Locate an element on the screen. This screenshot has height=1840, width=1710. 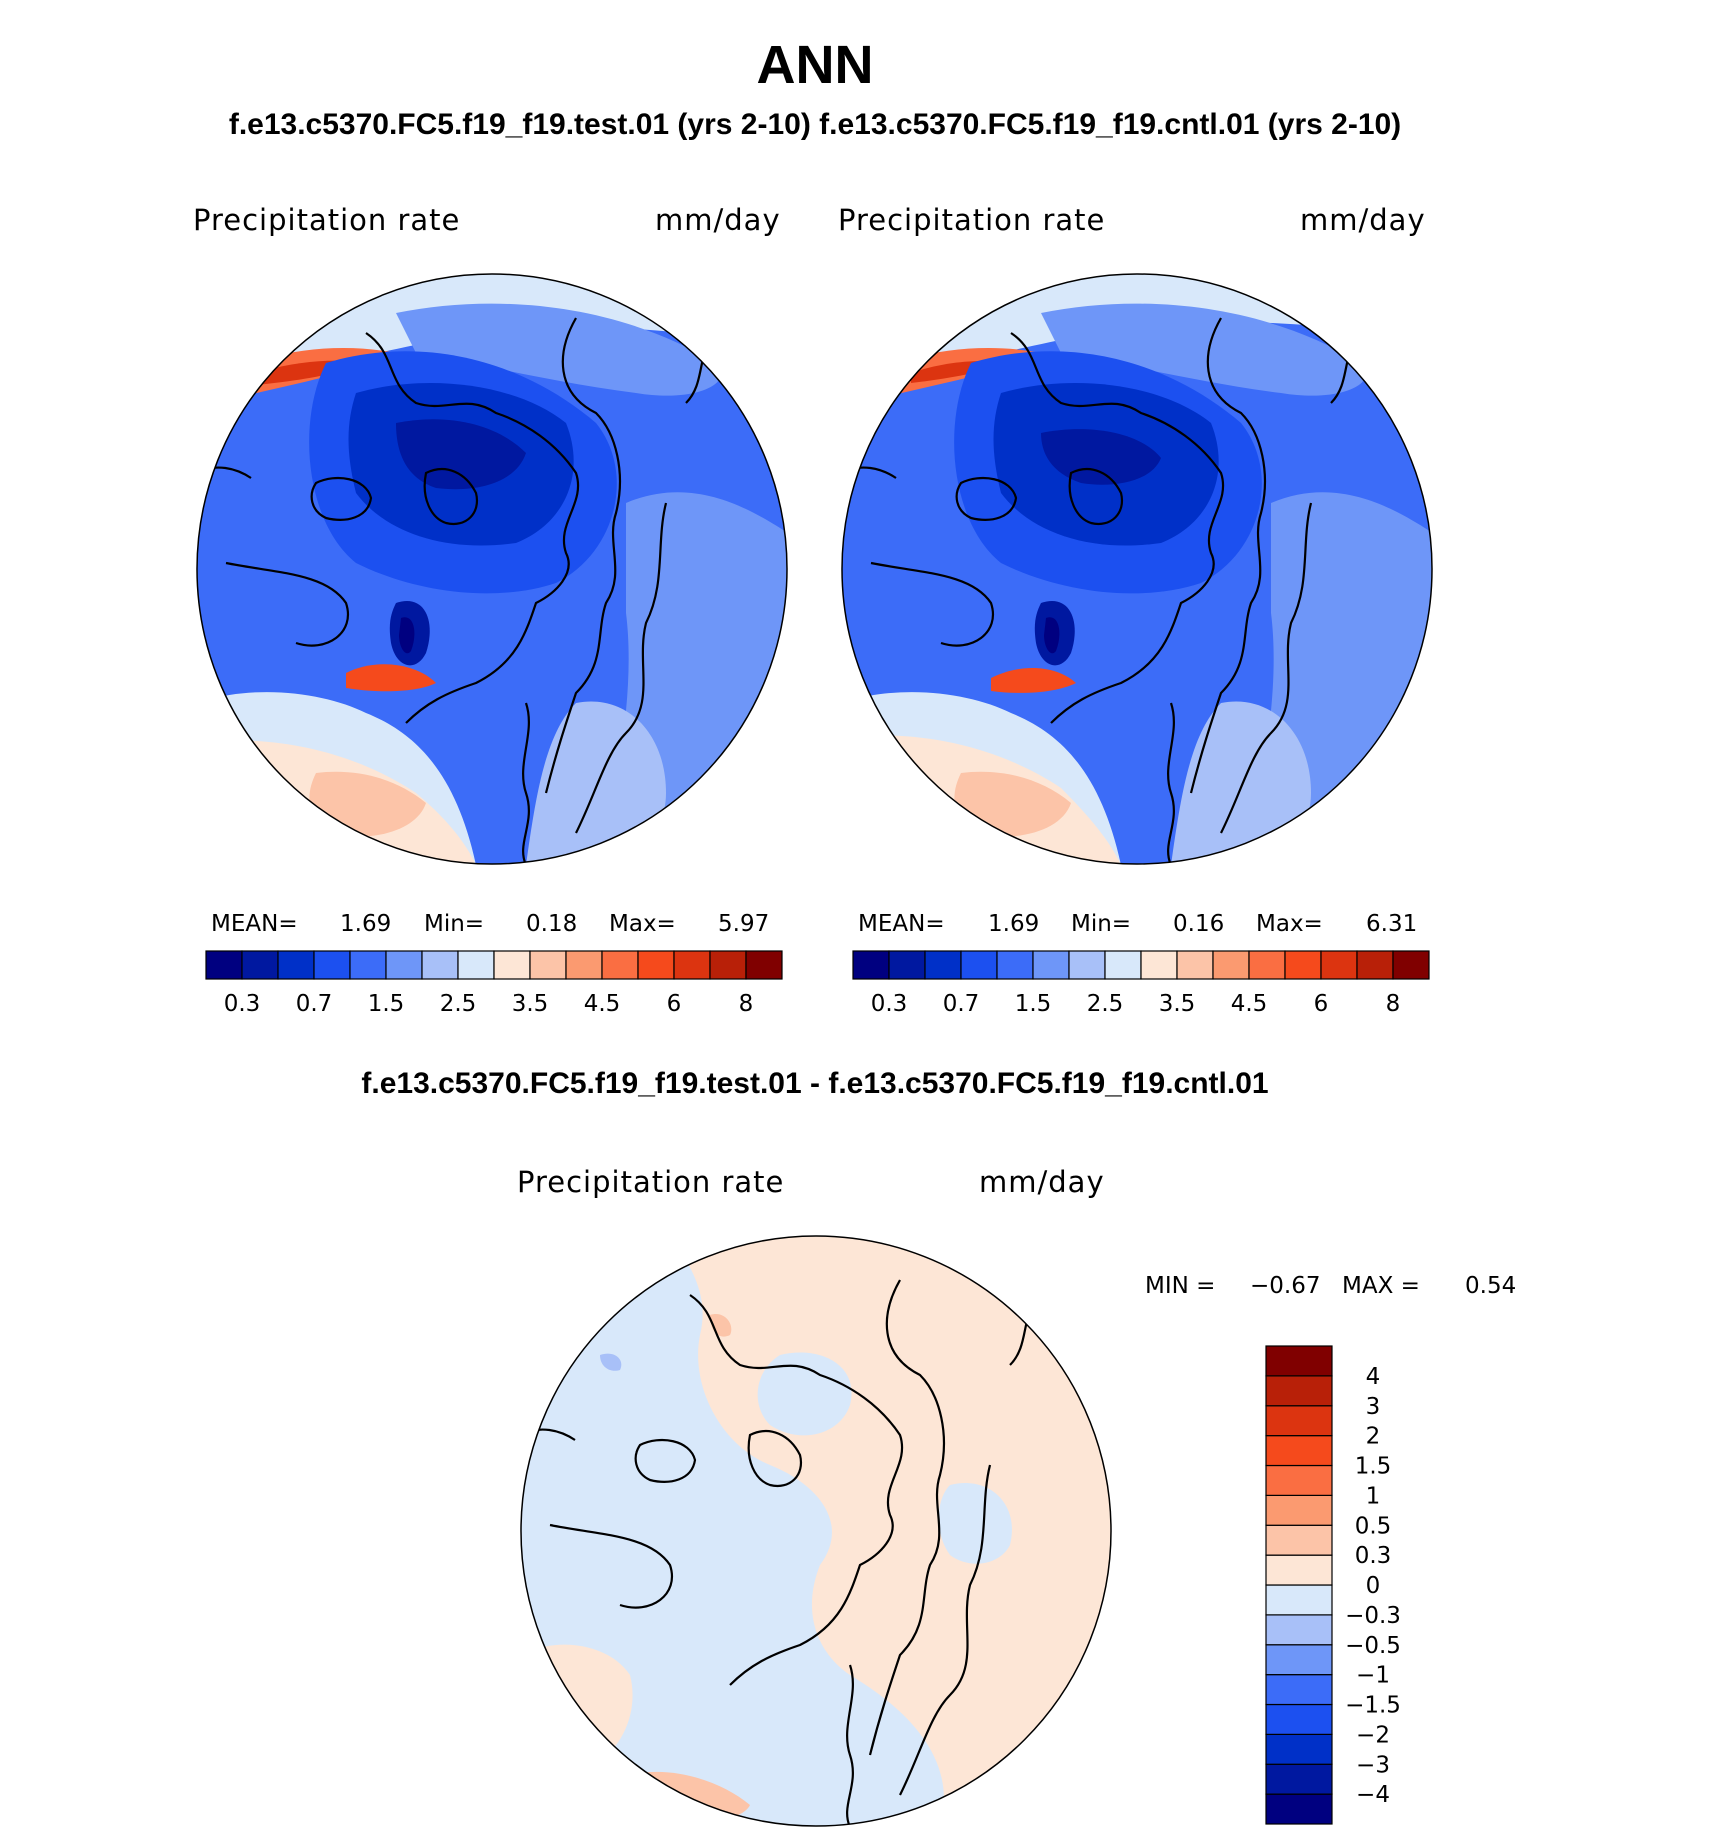
panel2-min-value: 0.16 is located at coordinates (1199, 924).